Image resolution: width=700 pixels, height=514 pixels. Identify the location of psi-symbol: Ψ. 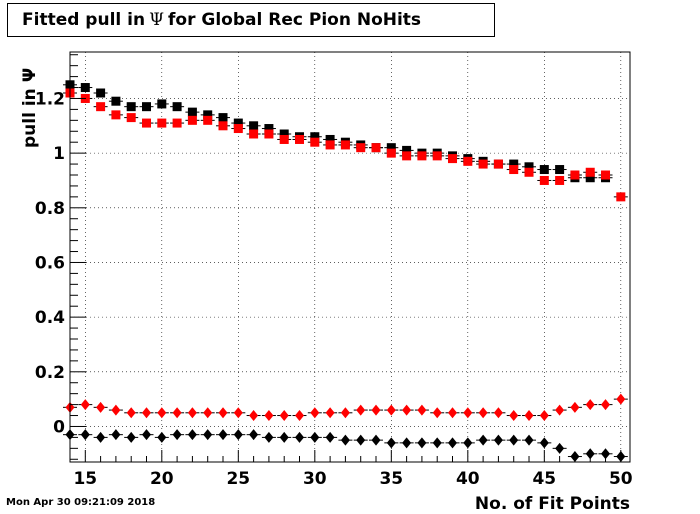
(157, 20).